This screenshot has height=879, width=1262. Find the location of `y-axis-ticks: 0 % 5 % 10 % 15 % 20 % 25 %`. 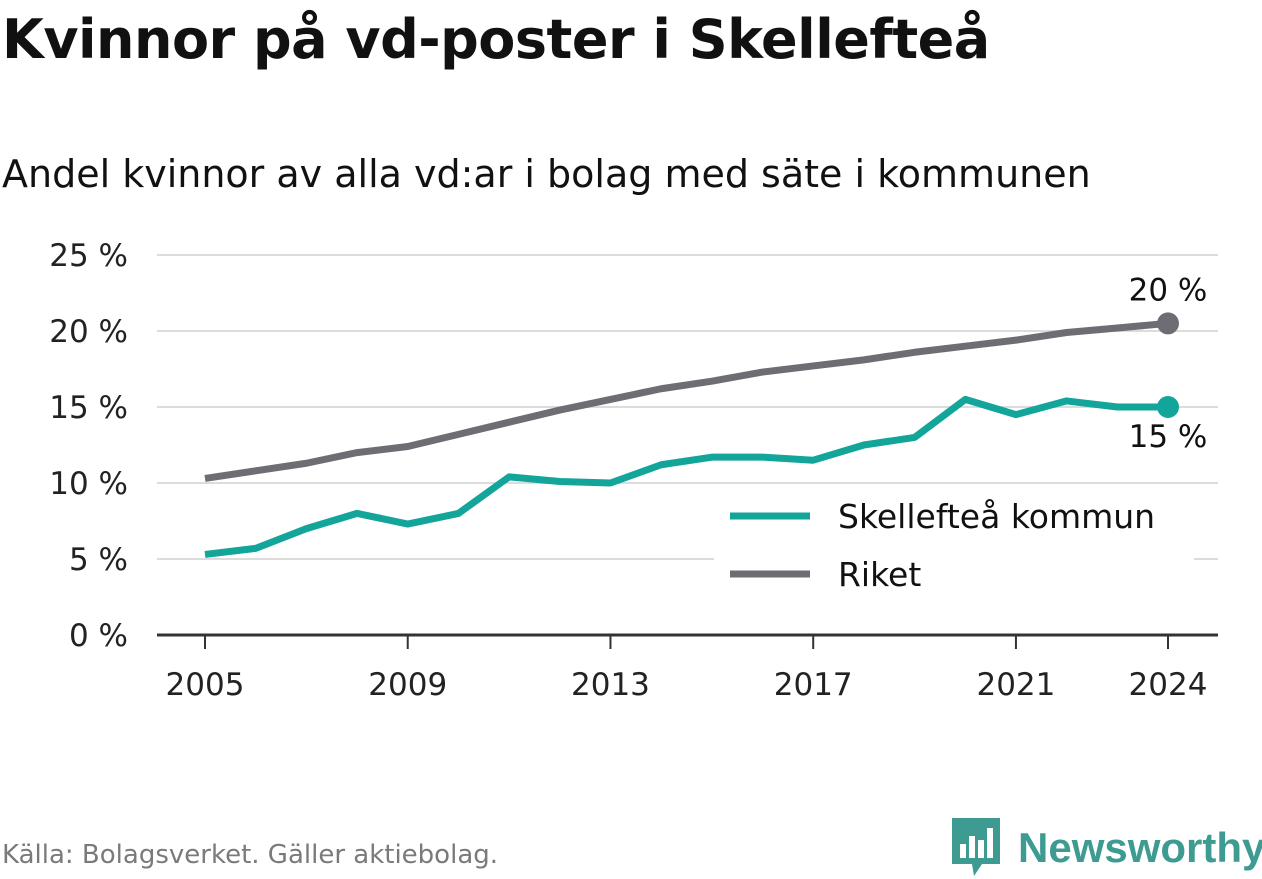

y-axis-ticks: 0 % 5 % 10 % 15 % 20 % 25 % is located at coordinates (88, 446).